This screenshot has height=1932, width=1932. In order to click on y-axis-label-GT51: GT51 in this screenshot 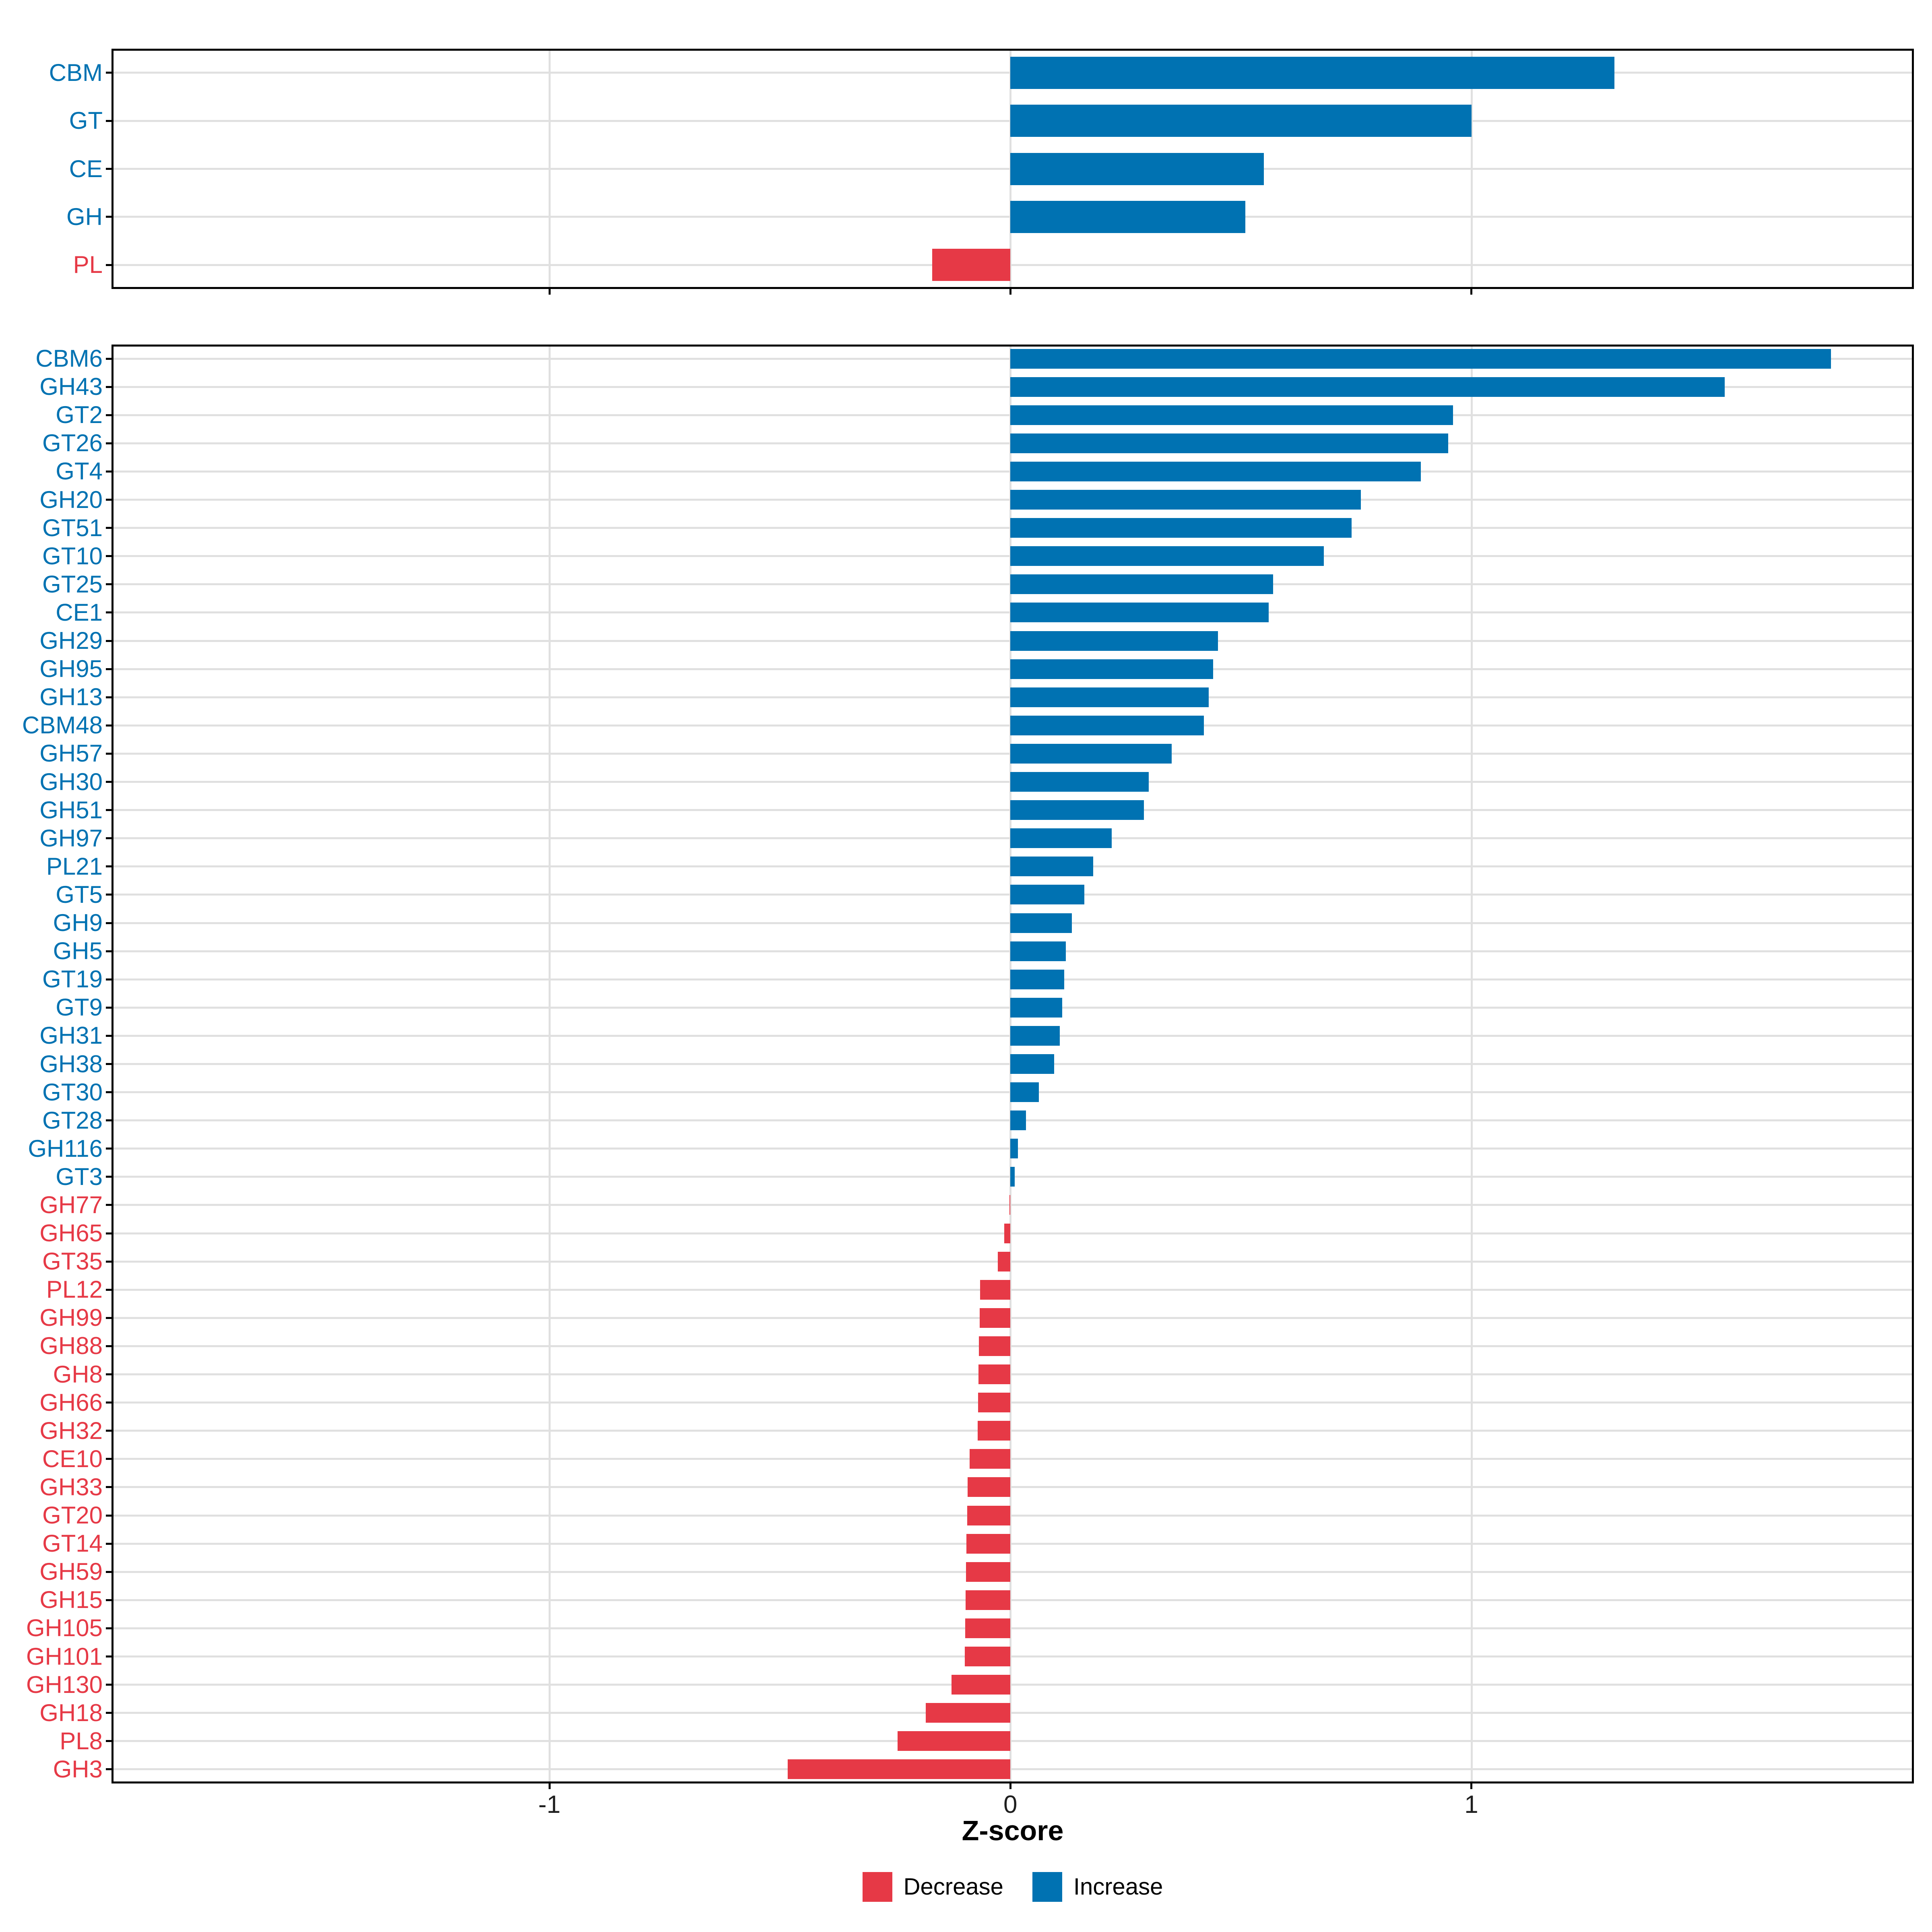, I will do `click(72, 527)`.